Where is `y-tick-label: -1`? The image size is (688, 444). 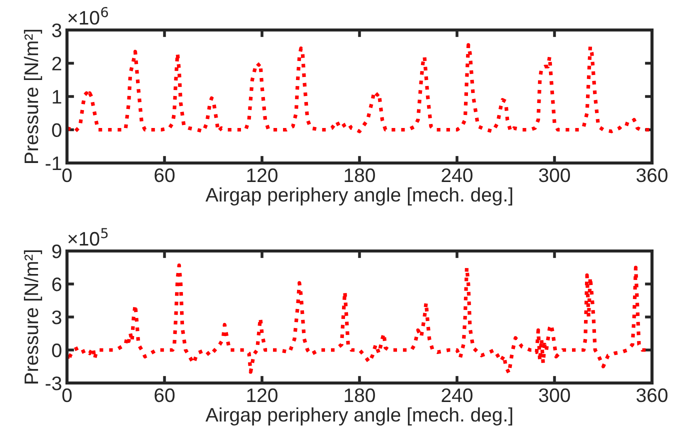 y-tick-label: -1 is located at coordinates (54, 163).